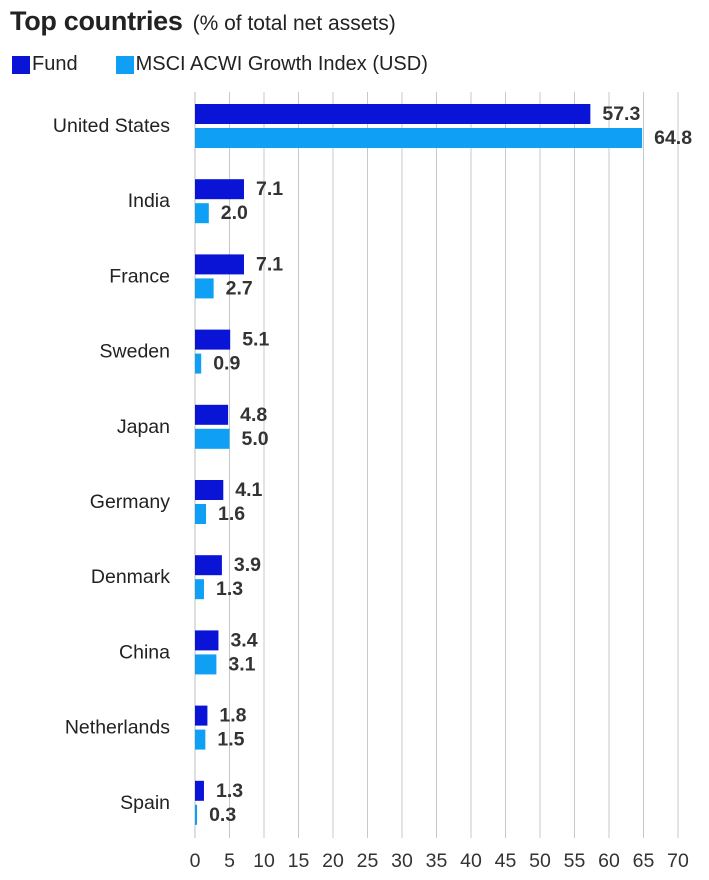  What do you see at coordinates (226, 364) in the screenshot?
I see `data-label: 0.9` at bounding box center [226, 364].